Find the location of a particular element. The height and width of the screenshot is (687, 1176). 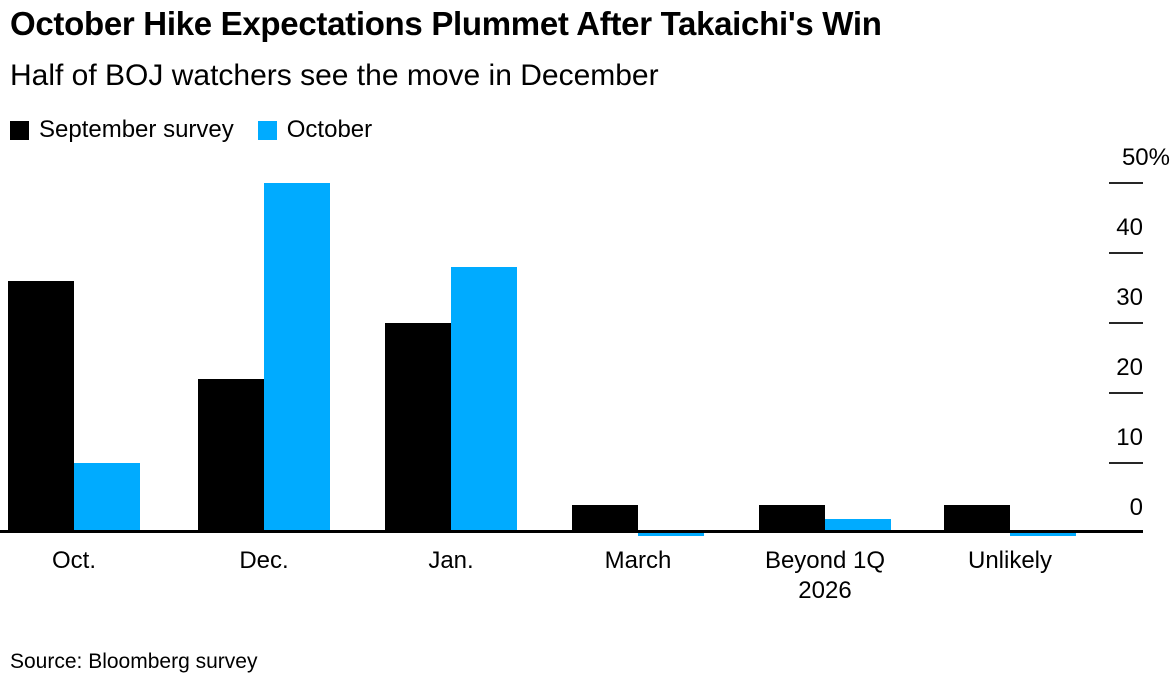

bar-september-survey-oct is located at coordinates (41, 407).